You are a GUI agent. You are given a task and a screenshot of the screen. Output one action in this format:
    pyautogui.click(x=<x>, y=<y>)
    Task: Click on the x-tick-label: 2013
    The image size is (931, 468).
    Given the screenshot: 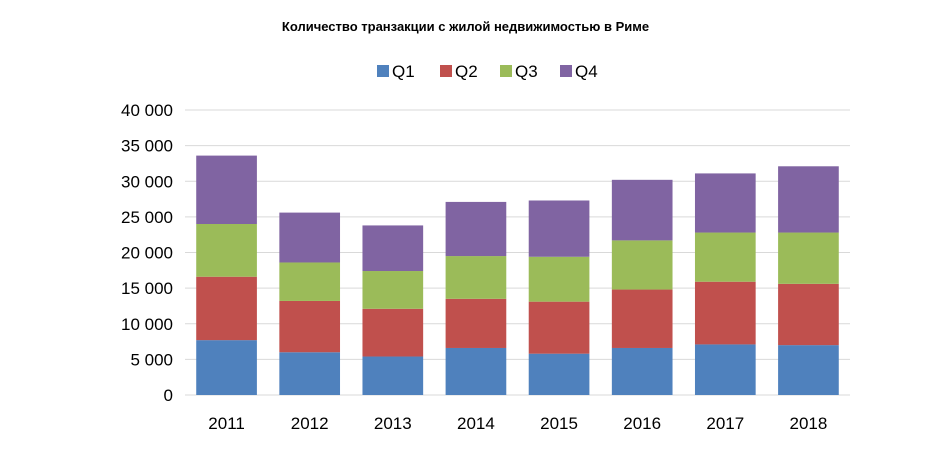 What is the action you would take?
    pyautogui.click(x=393, y=423)
    